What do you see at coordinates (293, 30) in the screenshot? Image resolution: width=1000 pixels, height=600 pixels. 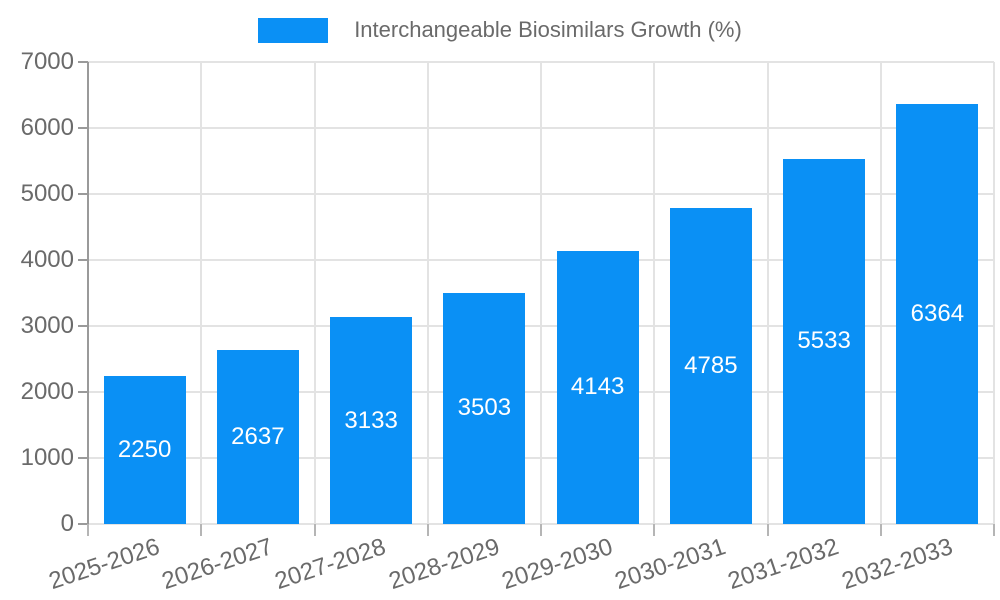 I see `legend-swatch` at bounding box center [293, 30].